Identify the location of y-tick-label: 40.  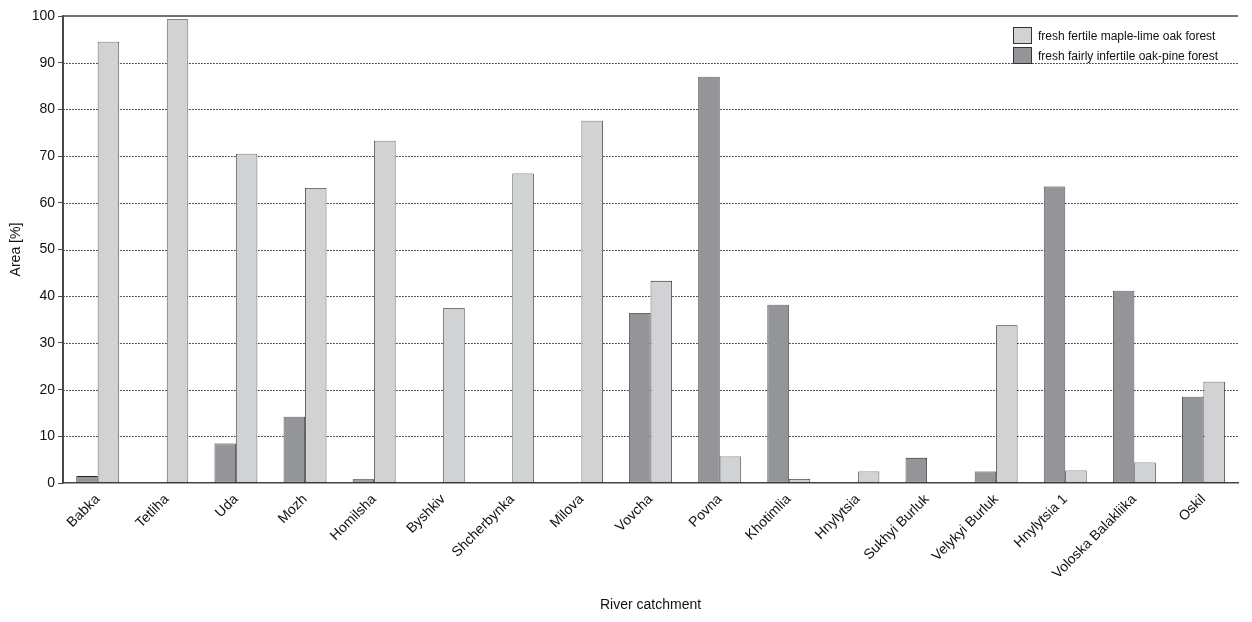
(47, 295).